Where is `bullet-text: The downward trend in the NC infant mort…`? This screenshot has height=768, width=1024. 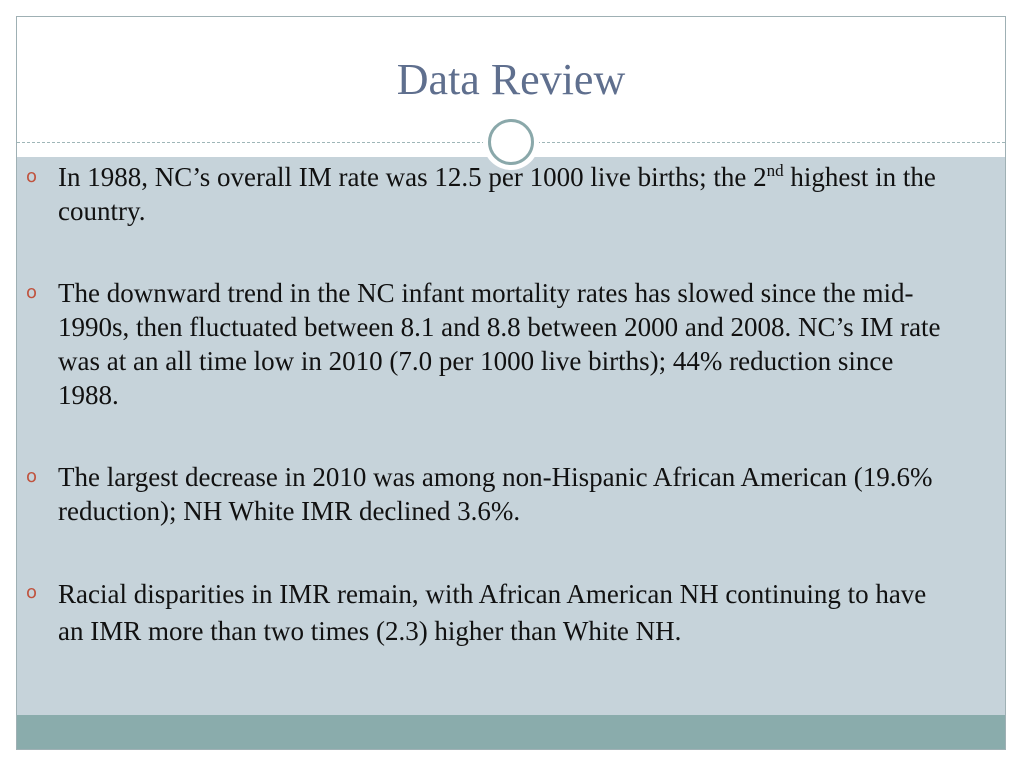 bullet-text: The downward trend in the NC infant mort… is located at coordinates (499, 344).